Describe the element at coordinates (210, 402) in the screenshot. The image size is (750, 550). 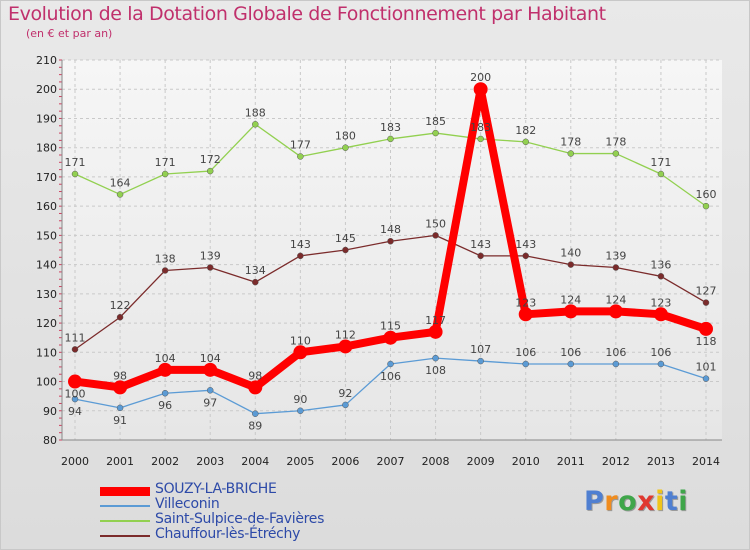
I see `data-label-villeconin: 97` at that location.